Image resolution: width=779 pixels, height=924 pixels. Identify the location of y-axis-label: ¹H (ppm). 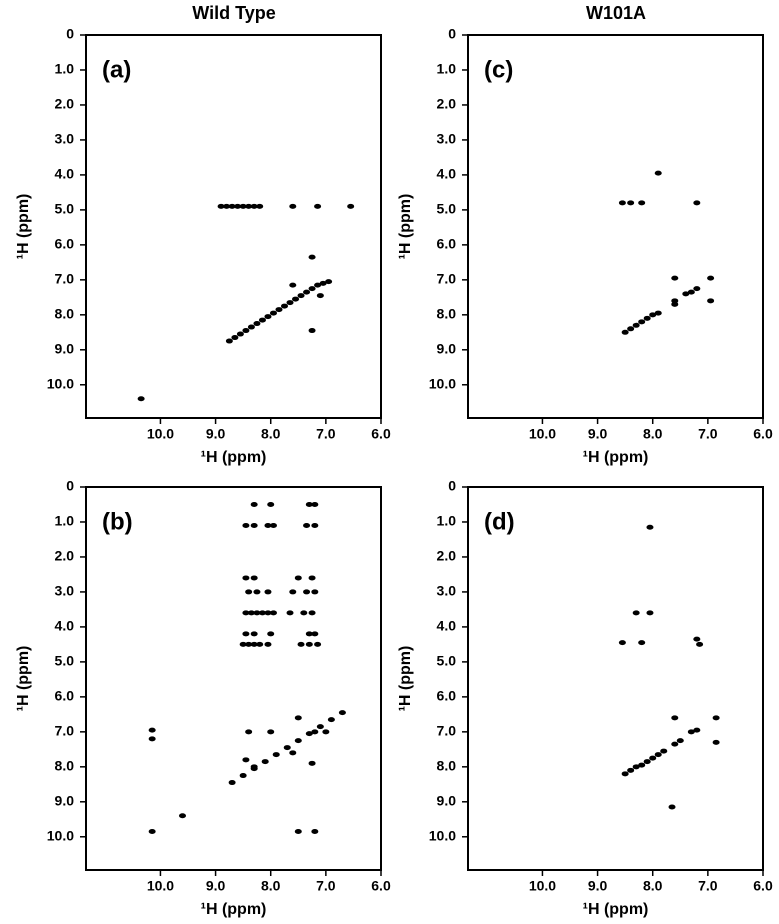
(23, 227).